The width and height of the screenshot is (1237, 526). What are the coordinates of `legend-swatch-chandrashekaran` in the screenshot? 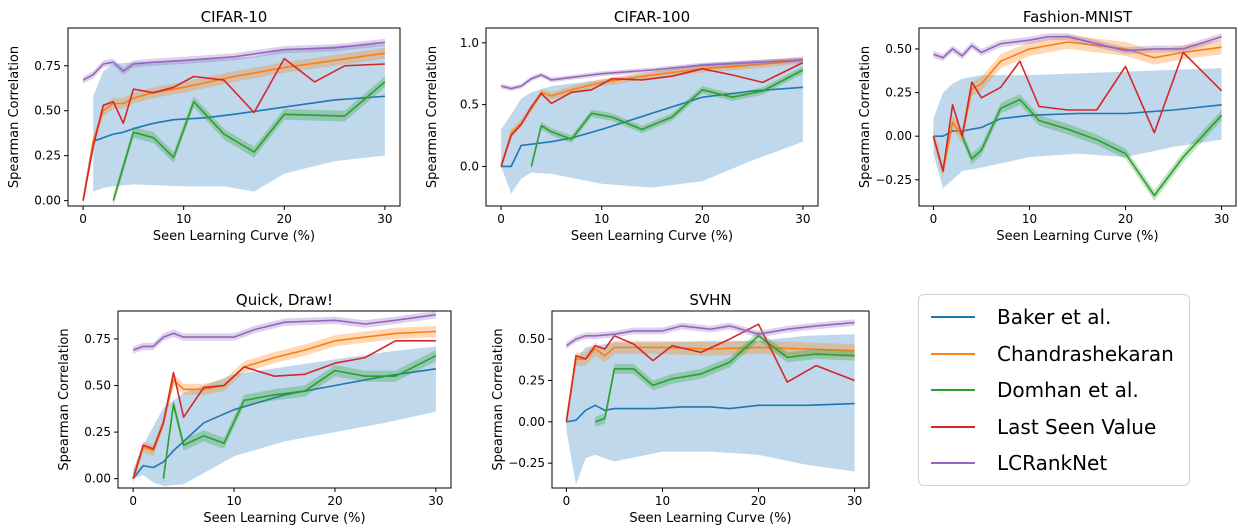 It's located at (953, 353).